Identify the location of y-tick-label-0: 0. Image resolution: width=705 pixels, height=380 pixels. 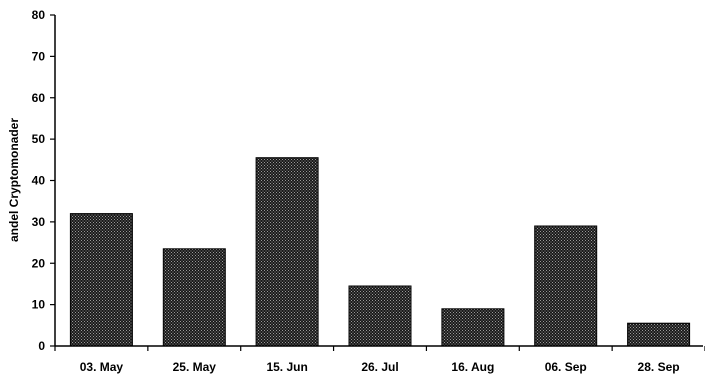
(41, 346).